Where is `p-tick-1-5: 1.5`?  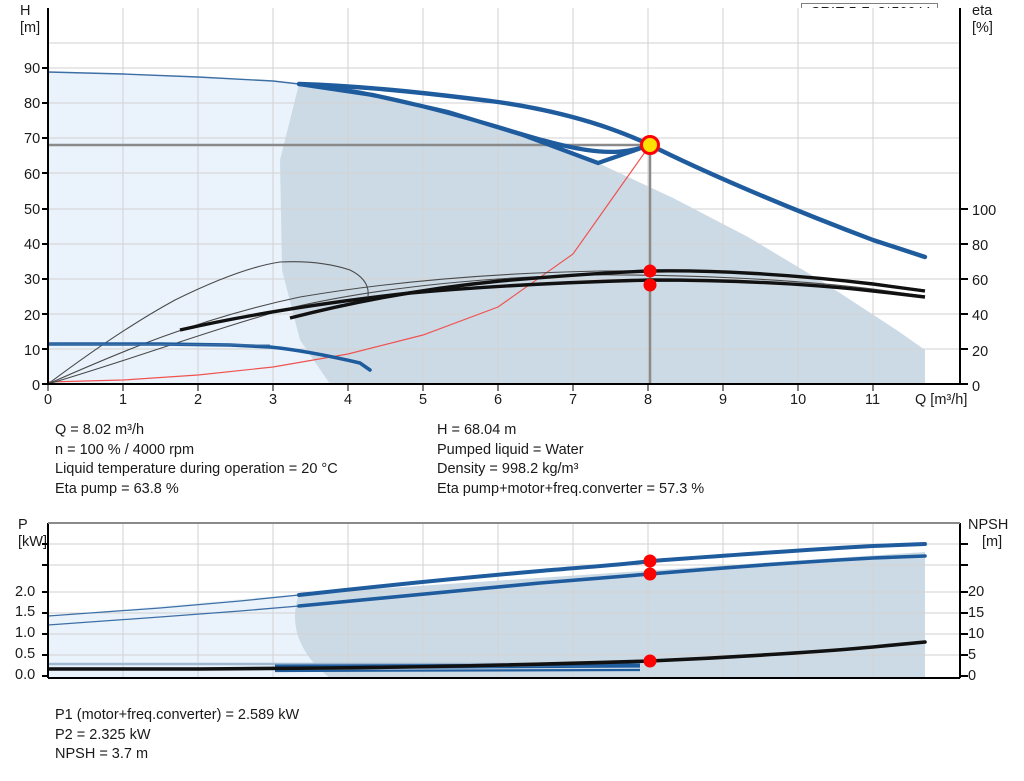 p-tick-1-5: 1.5 is located at coordinates (25, 612).